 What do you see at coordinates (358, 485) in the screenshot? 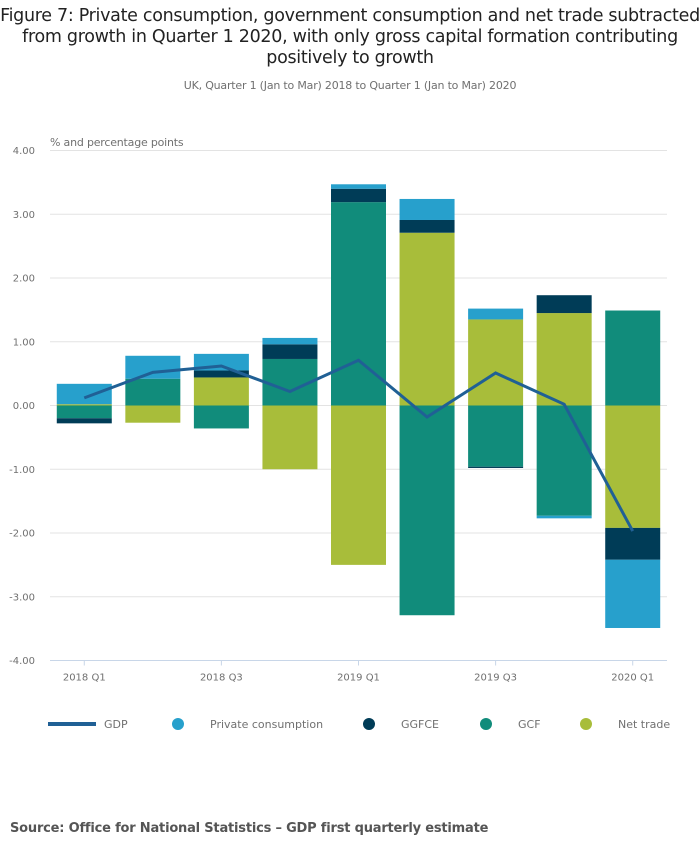
I see `bar-net-trade-2019-q1` at bounding box center [358, 485].